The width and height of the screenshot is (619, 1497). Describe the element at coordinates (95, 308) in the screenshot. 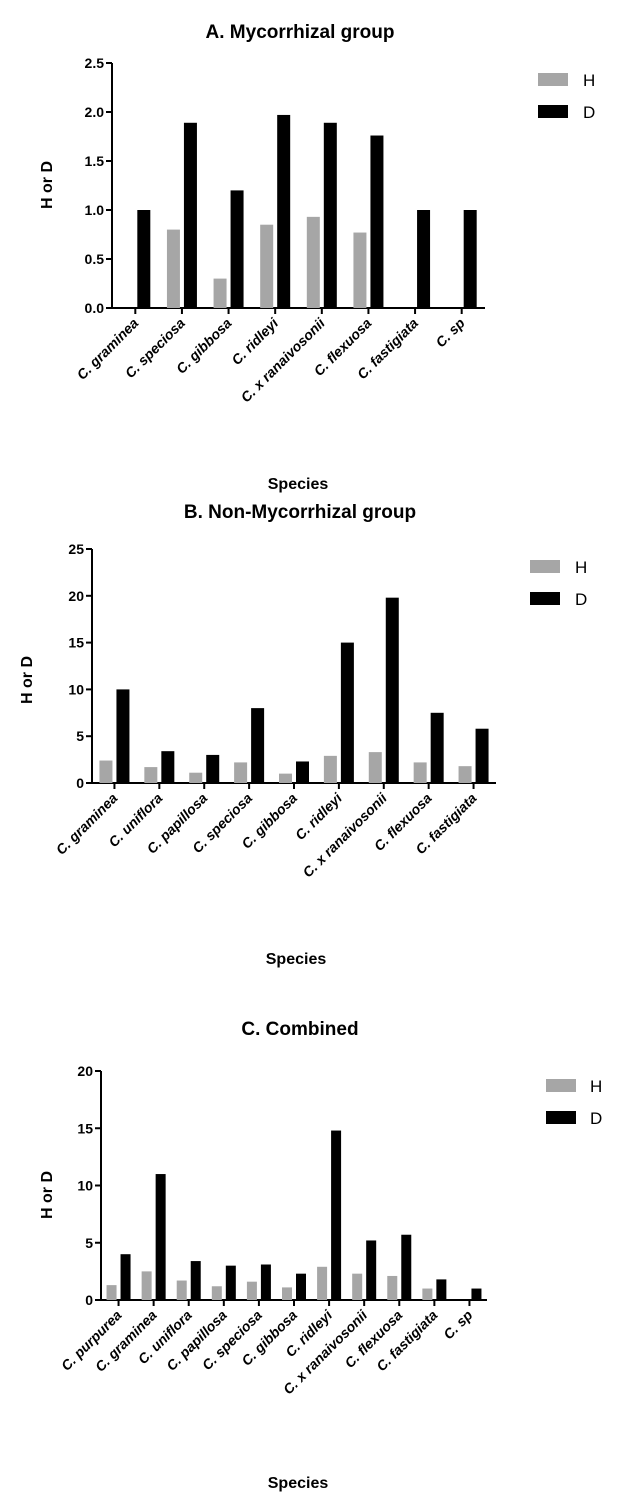

I see `y-tick-label: 0.0` at that location.